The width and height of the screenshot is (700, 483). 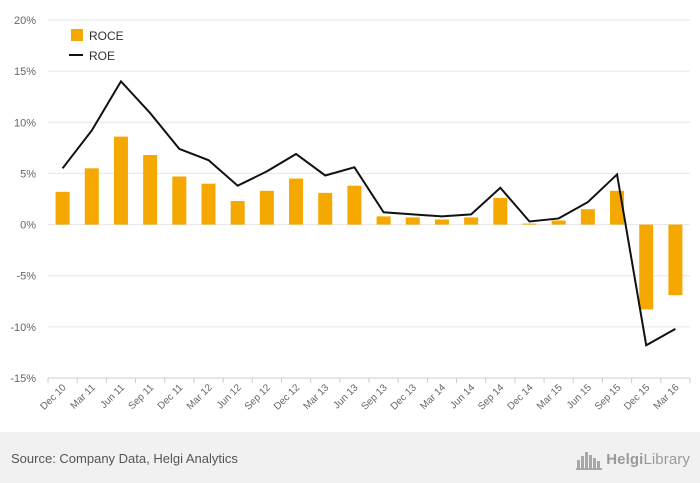 I want to click on x-tick-label: Mar 15, so click(x=550, y=397).